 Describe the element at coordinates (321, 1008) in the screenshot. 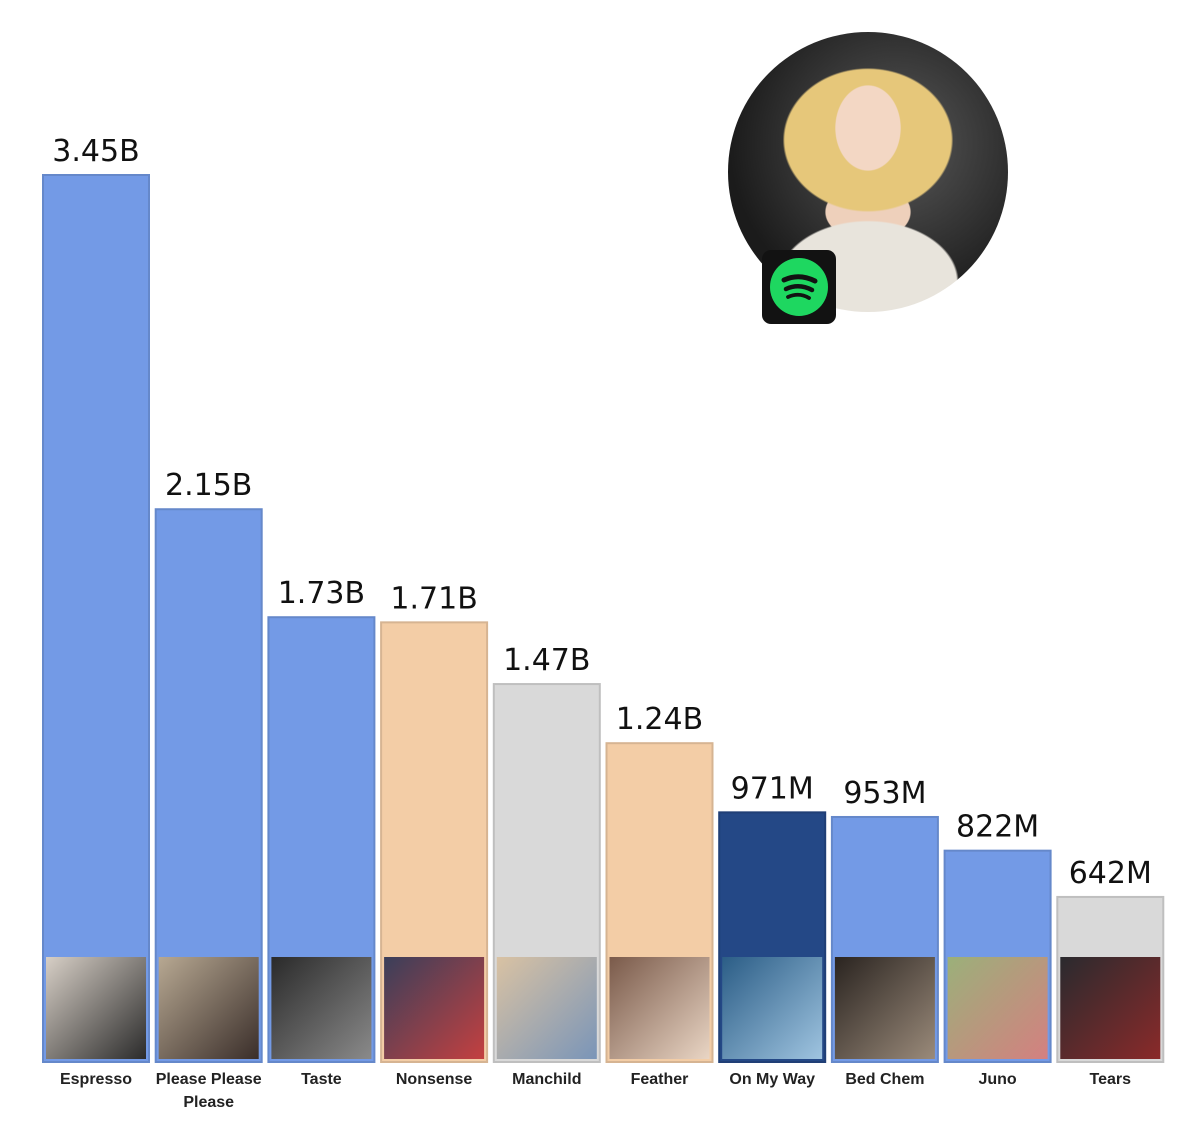

I see `cover-art-taste` at that location.